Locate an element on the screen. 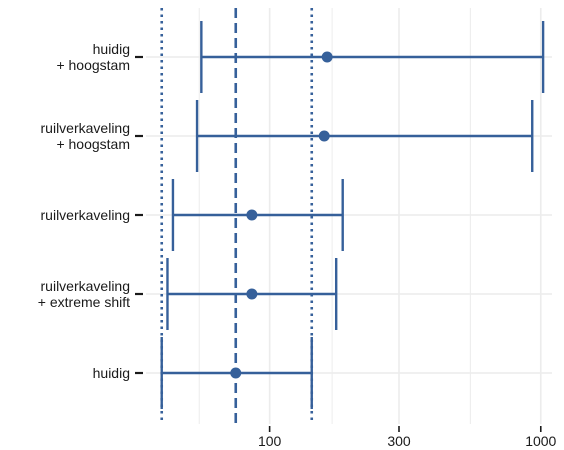 The height and width of the screenshot is (450, 564). y-tick-label: huidig + hoogstam is located at coordinates (93, 57).